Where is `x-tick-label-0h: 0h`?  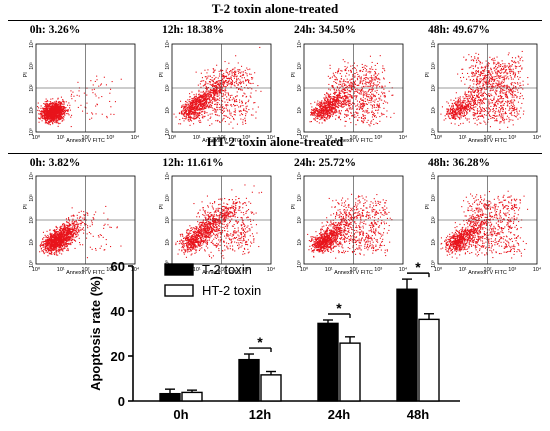
x-tick-label-0h: 0h is located at coordinates (180, 414).